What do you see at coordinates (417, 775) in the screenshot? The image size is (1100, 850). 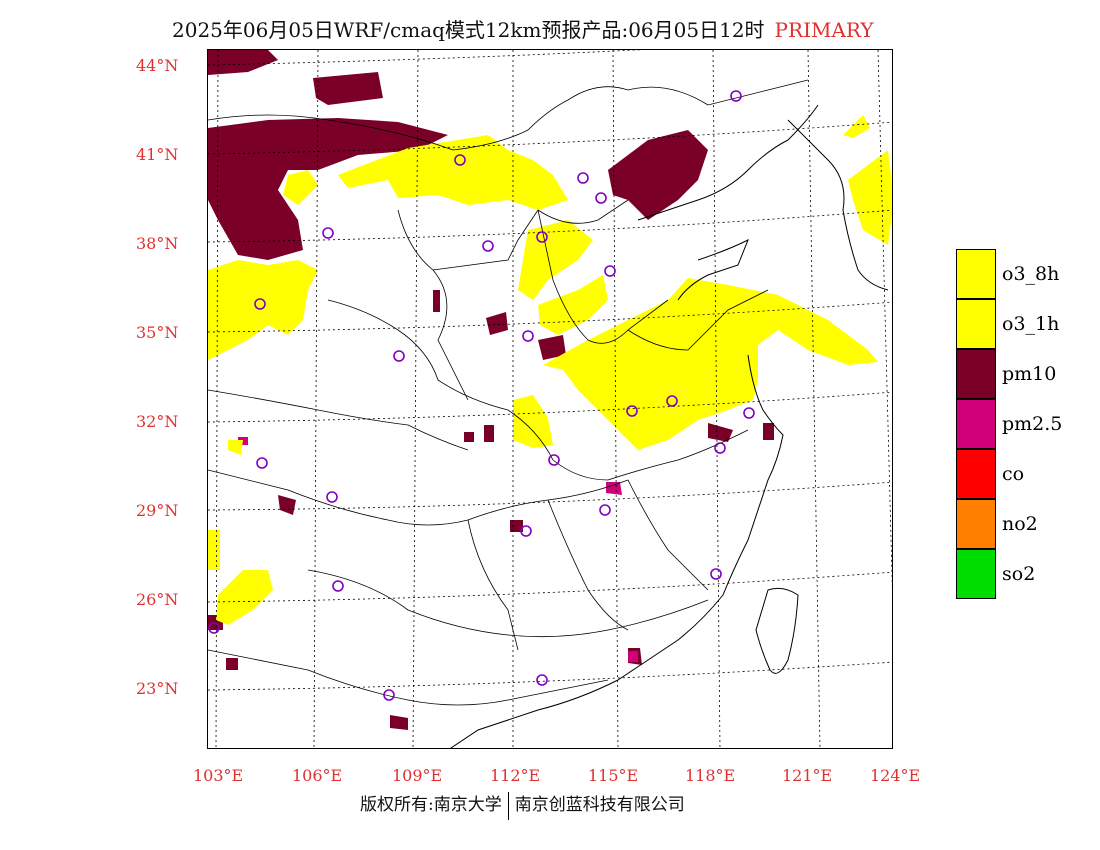 I see `lon-label-109: 109°E` at bounding box center [417, 775].